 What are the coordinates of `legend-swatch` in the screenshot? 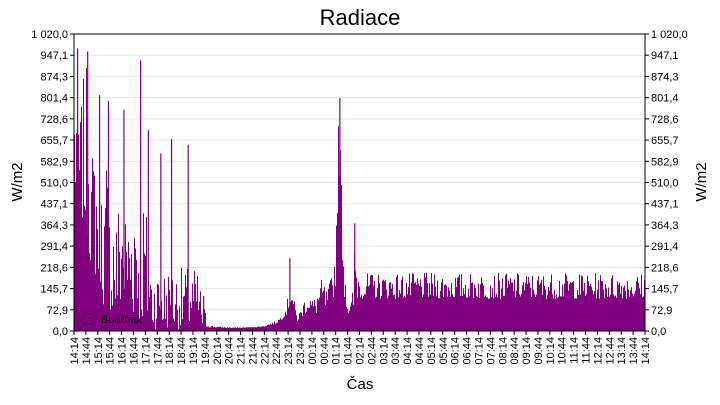 It's located at (87, 319).